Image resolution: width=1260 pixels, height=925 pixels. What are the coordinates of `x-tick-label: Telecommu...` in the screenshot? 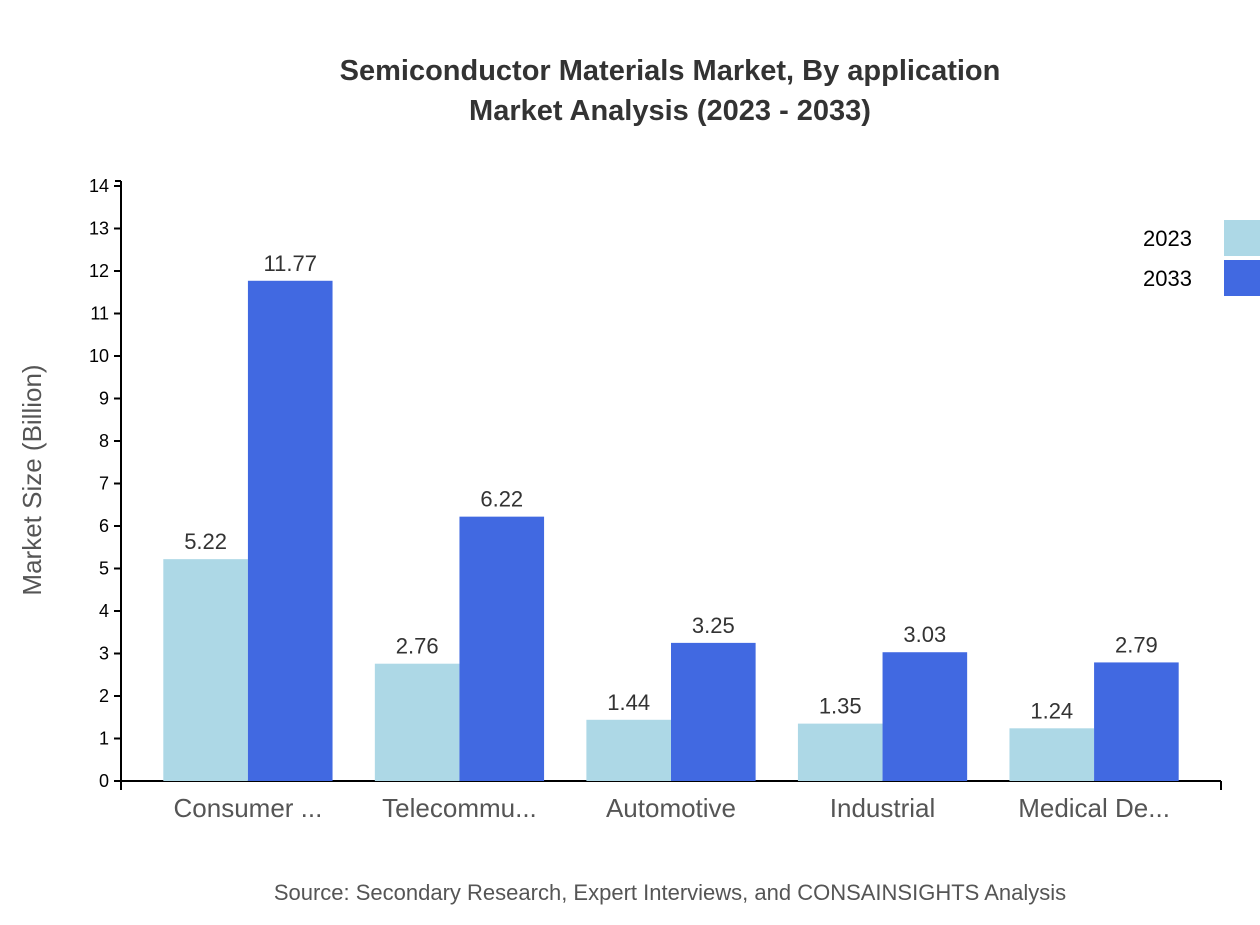 It's located at (459, 808).